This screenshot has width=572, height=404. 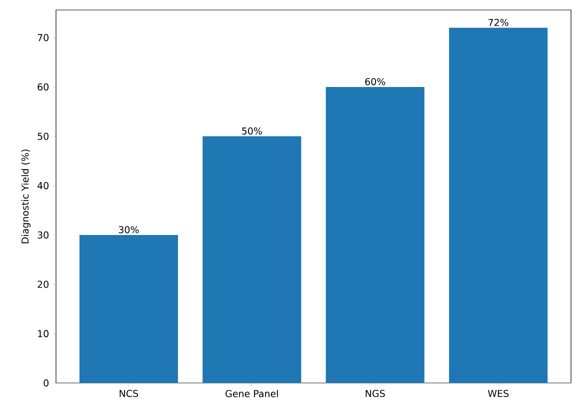 What do you see at coordinates (43, 334) in the screenshot?
I see `y-tick-label: 10` at bounding box center [43, 334].